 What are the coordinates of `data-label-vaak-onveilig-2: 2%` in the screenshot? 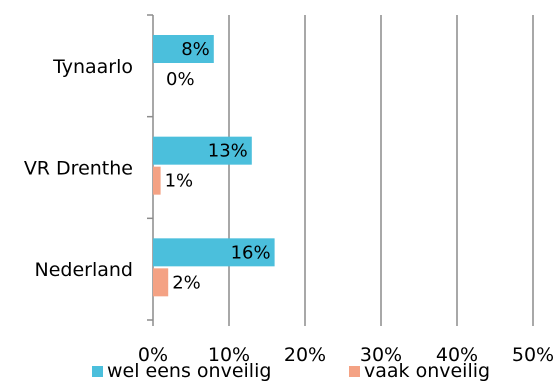 It's located at (186, 282).